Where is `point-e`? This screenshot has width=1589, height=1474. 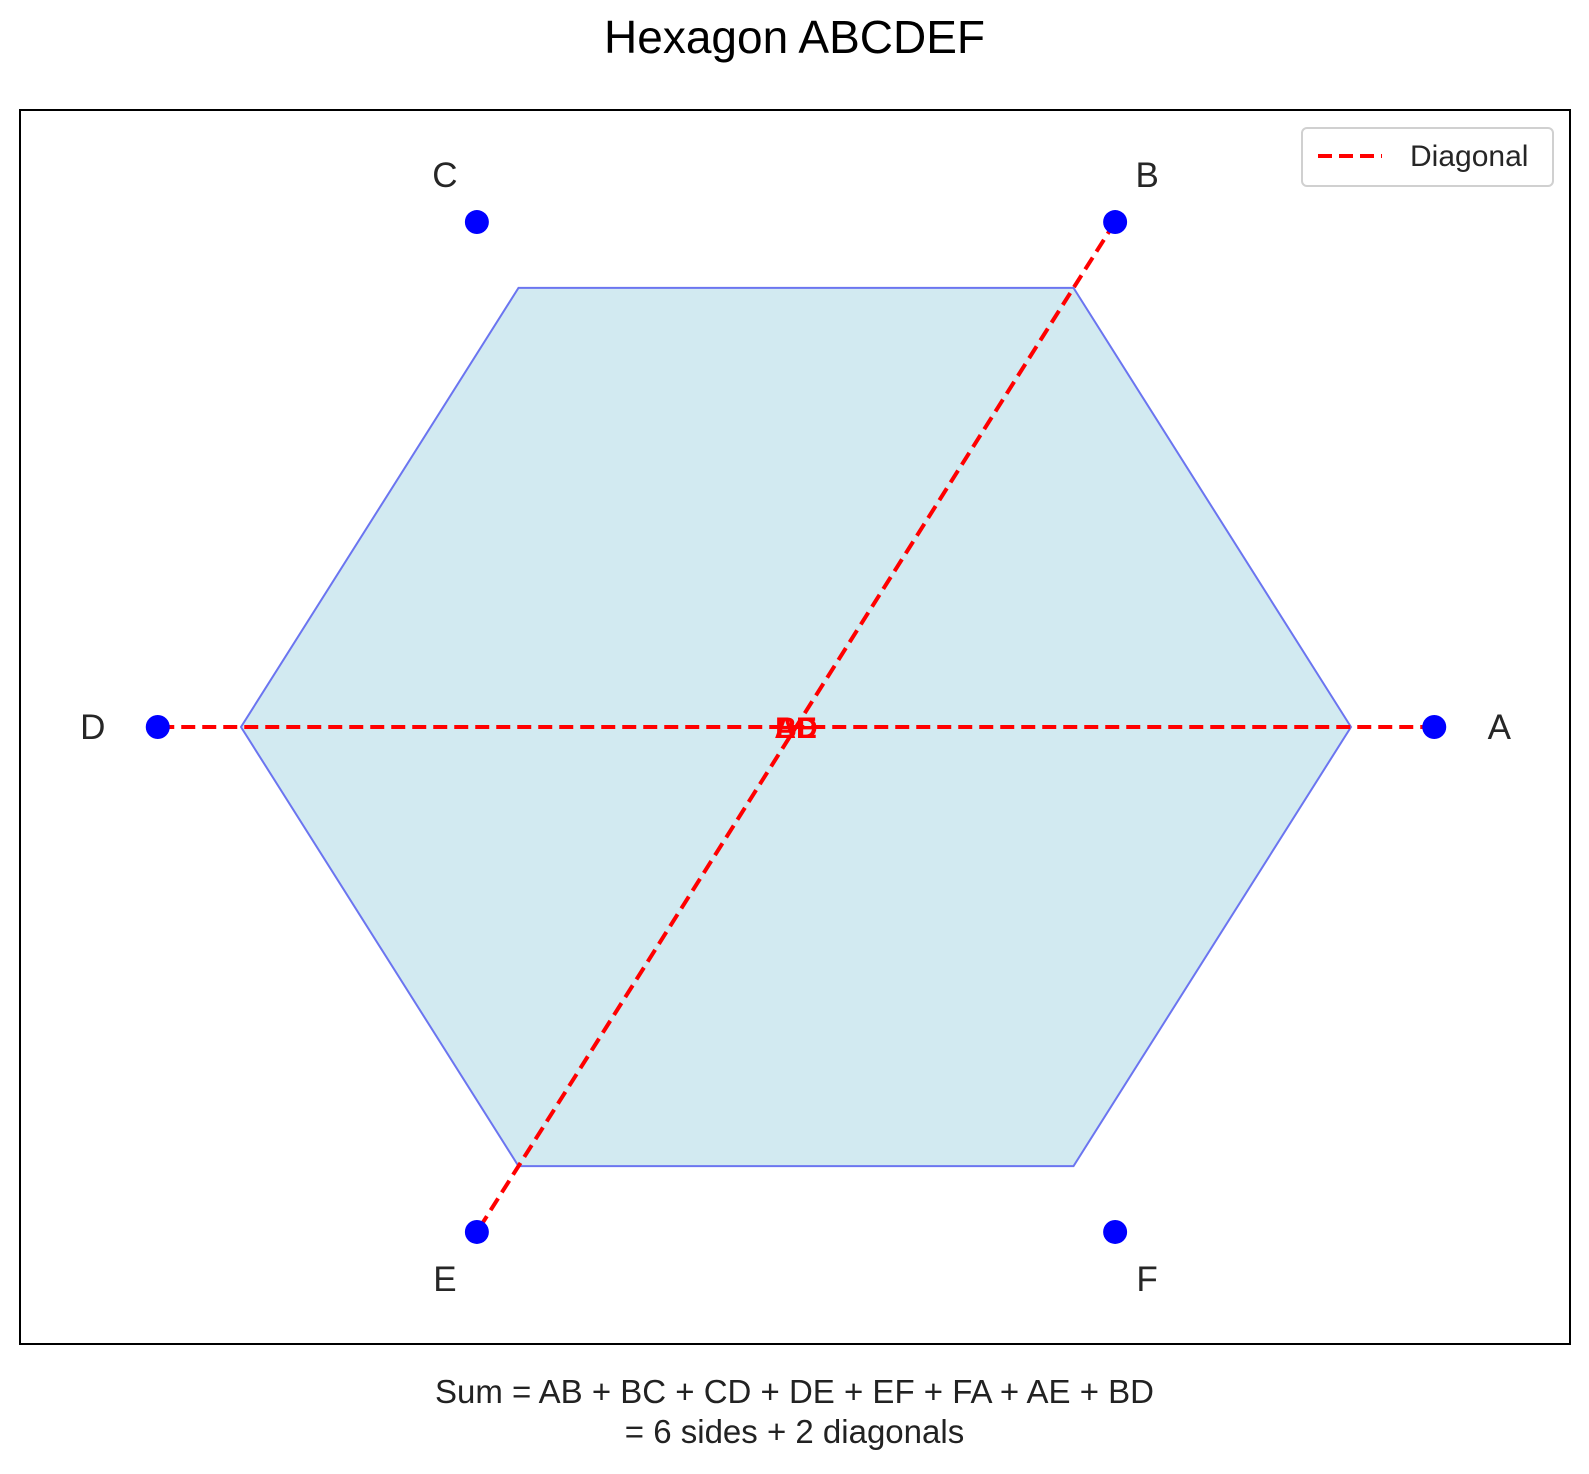 point-e is located at coordinates (476, 1231).